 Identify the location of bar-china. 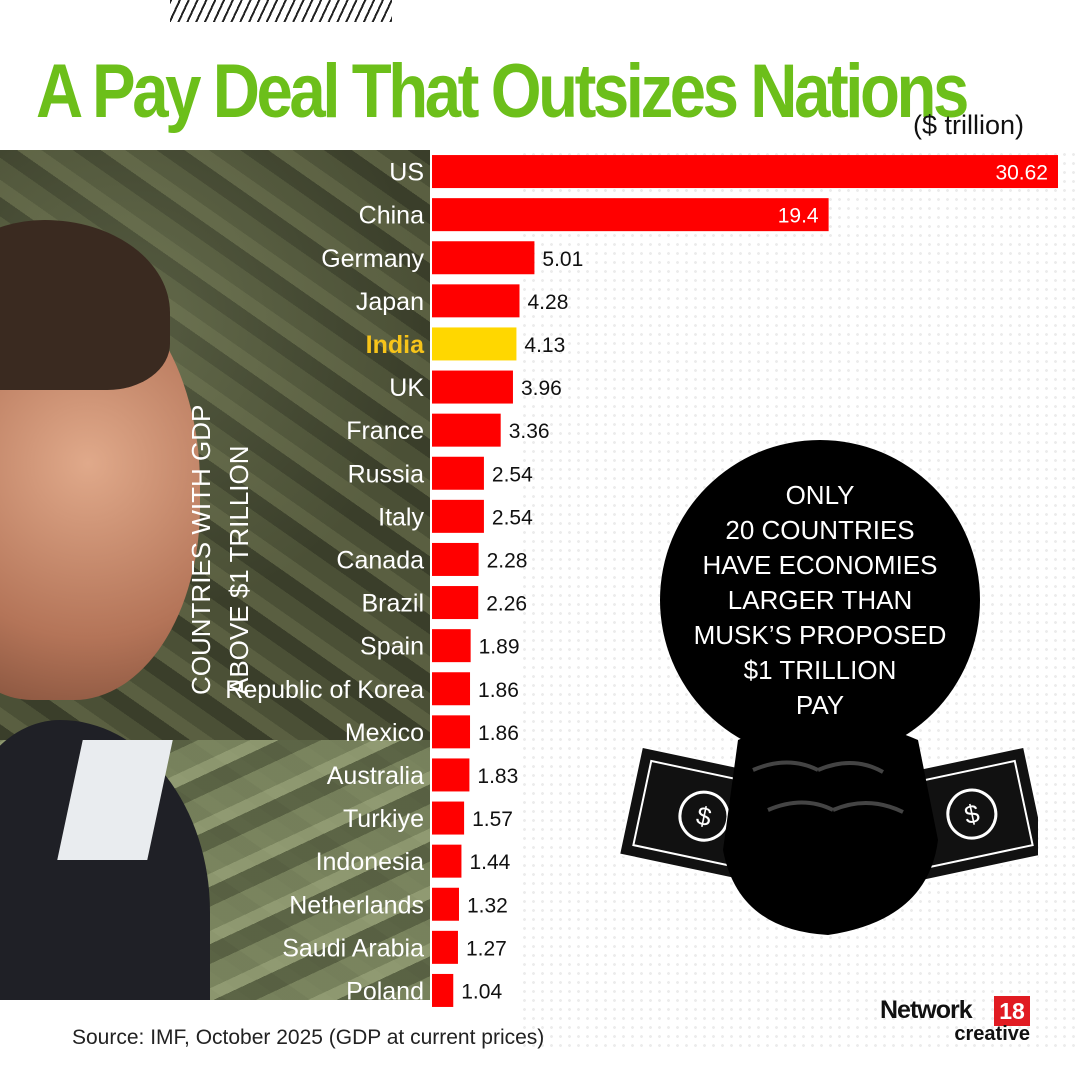
(630, 215).